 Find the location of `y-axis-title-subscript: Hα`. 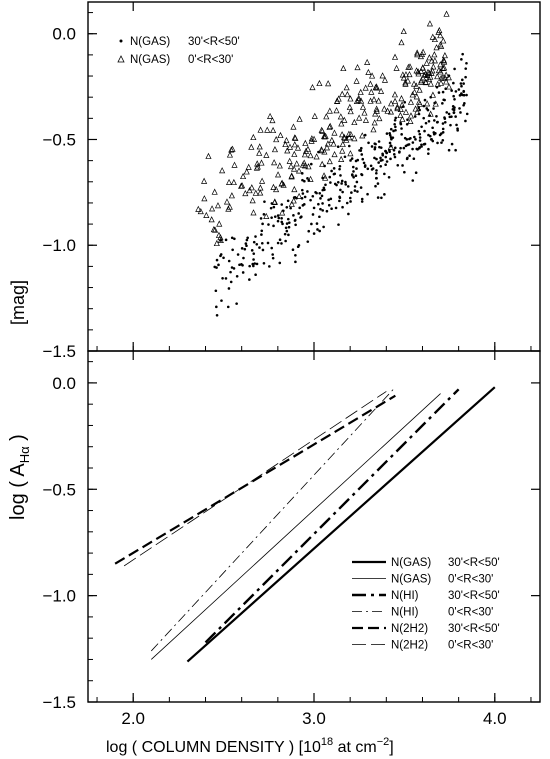

y-axis-title-subscript: Hα is located at coordinates (24, 454).